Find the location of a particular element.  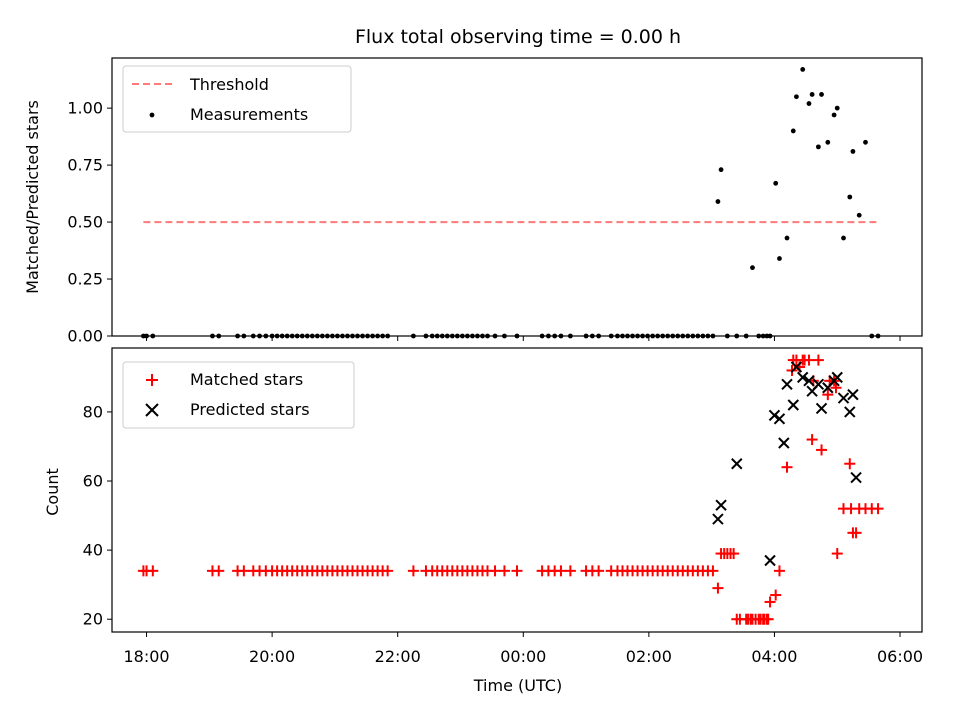

top-y-tick-label: 1.00 is located at coordinates (85, 108).